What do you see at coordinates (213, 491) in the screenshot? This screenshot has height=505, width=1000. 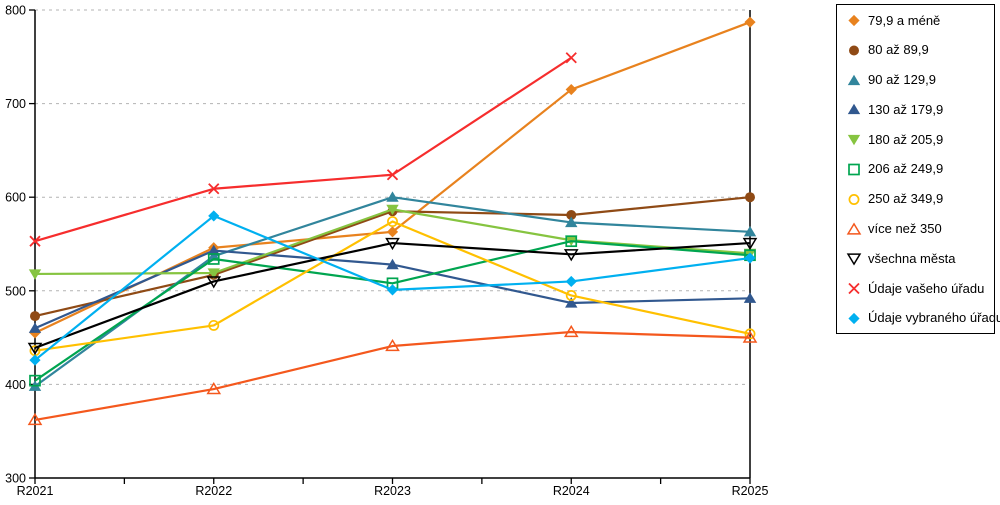 I see `x-tick-label: R2022` at bounding box center [213, 491].